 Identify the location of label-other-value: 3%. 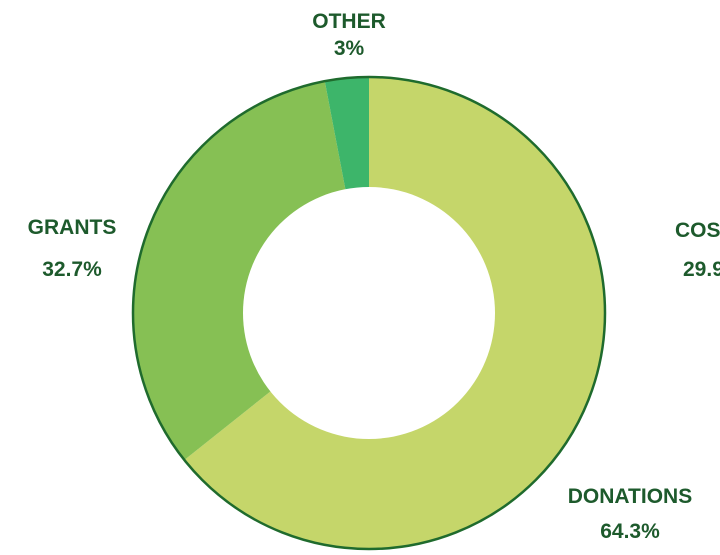
(349, 48).